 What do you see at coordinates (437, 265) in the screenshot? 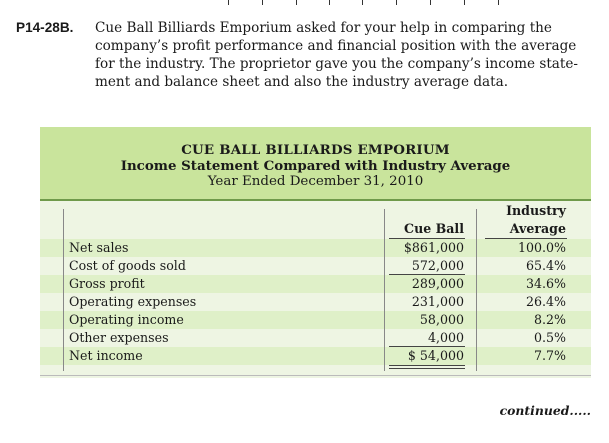
I see `row-company-value: 572,000` at bounding box center [437, 265].